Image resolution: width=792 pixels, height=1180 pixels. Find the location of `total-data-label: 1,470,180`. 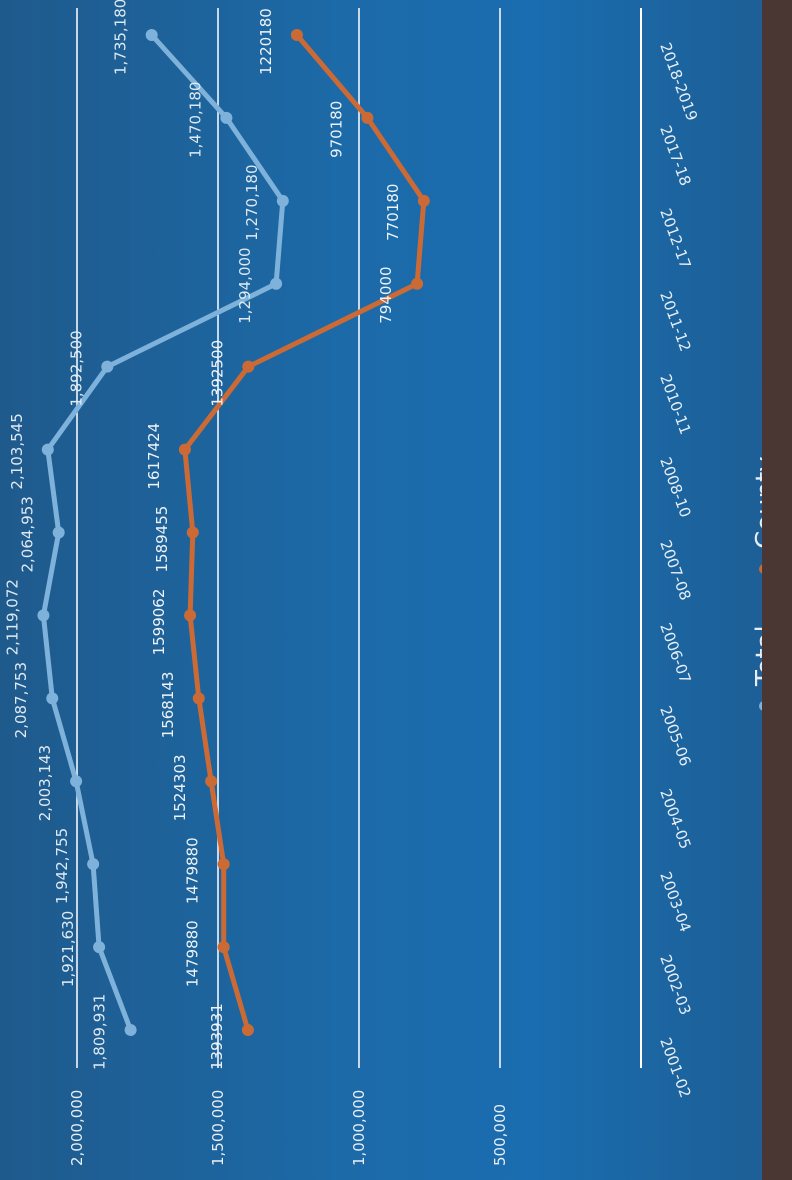

total-data-label: 1,470,180 is located at coordinates (195, 120).